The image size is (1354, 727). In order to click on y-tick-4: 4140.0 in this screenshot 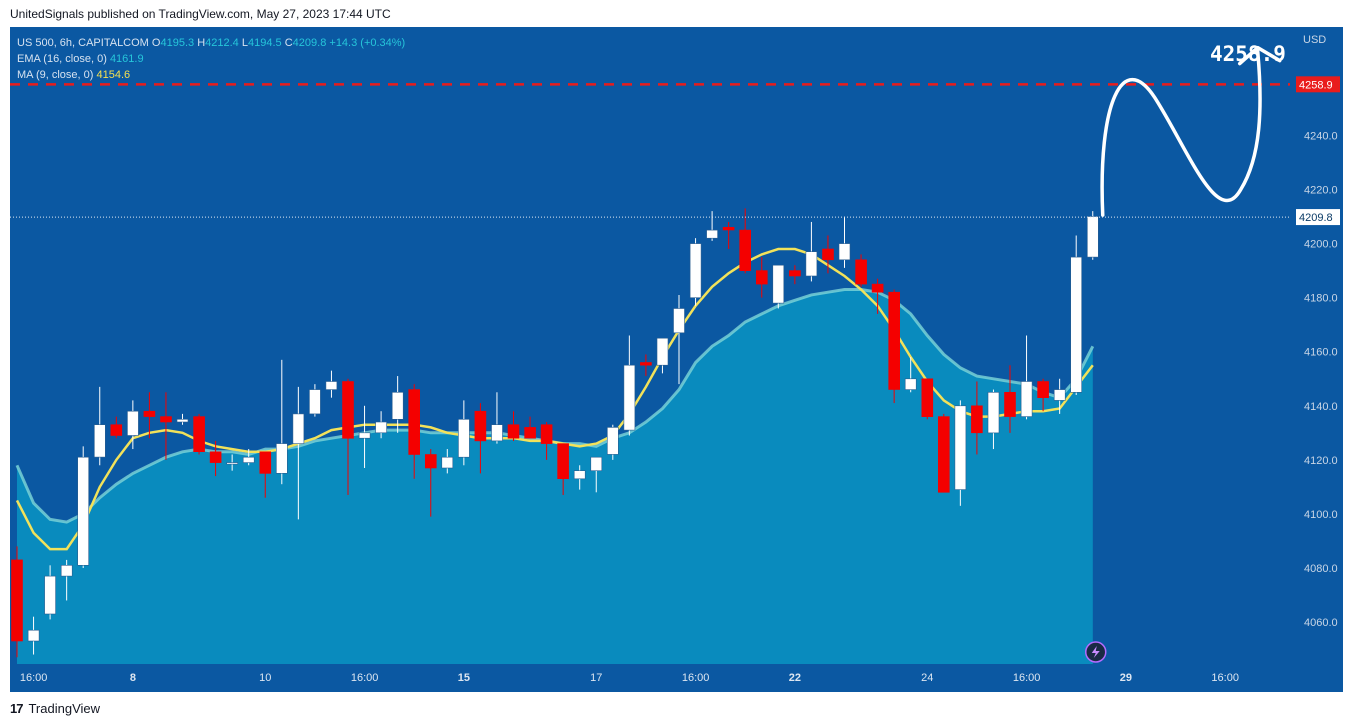, I will do `click(1321, 407)`.